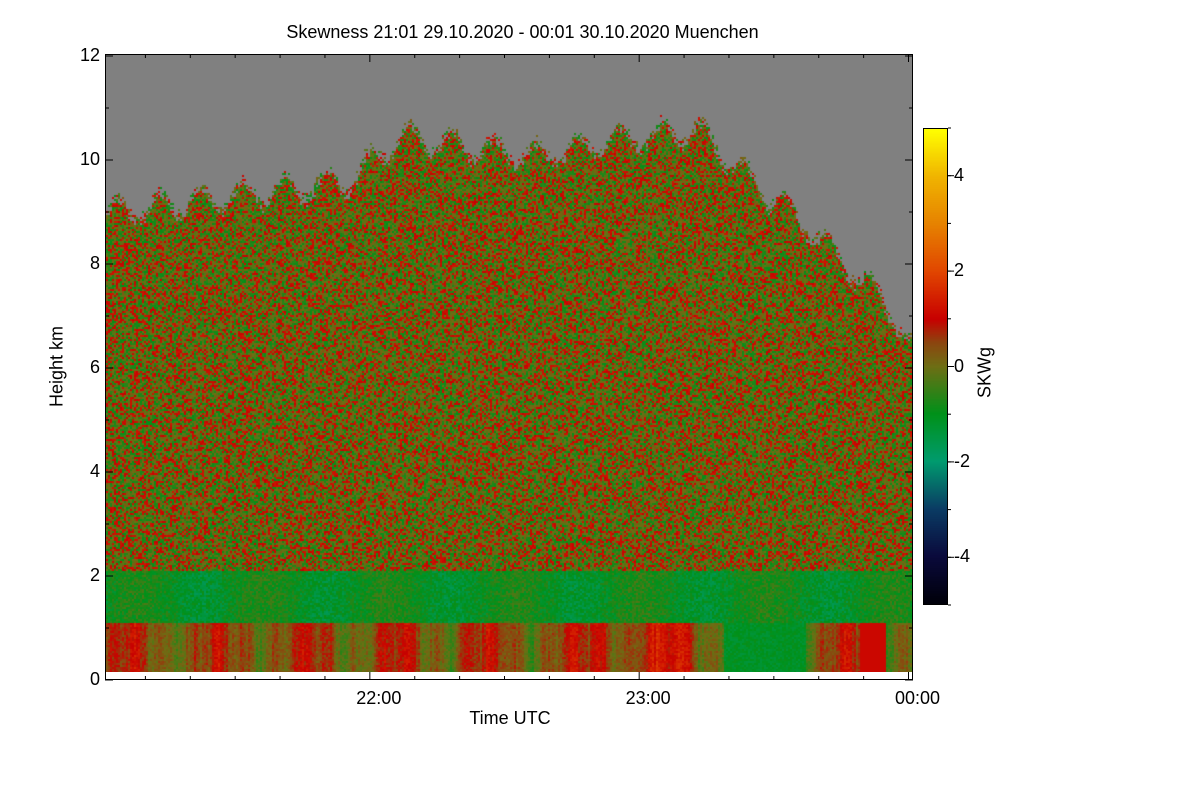 Image resolution: width=1200 pixels, height=800 pixels. What do you see at coordinates (648, 698) in the screenshot?
I see `x-tick-label: 23:00` at bounding box center [648, 698].